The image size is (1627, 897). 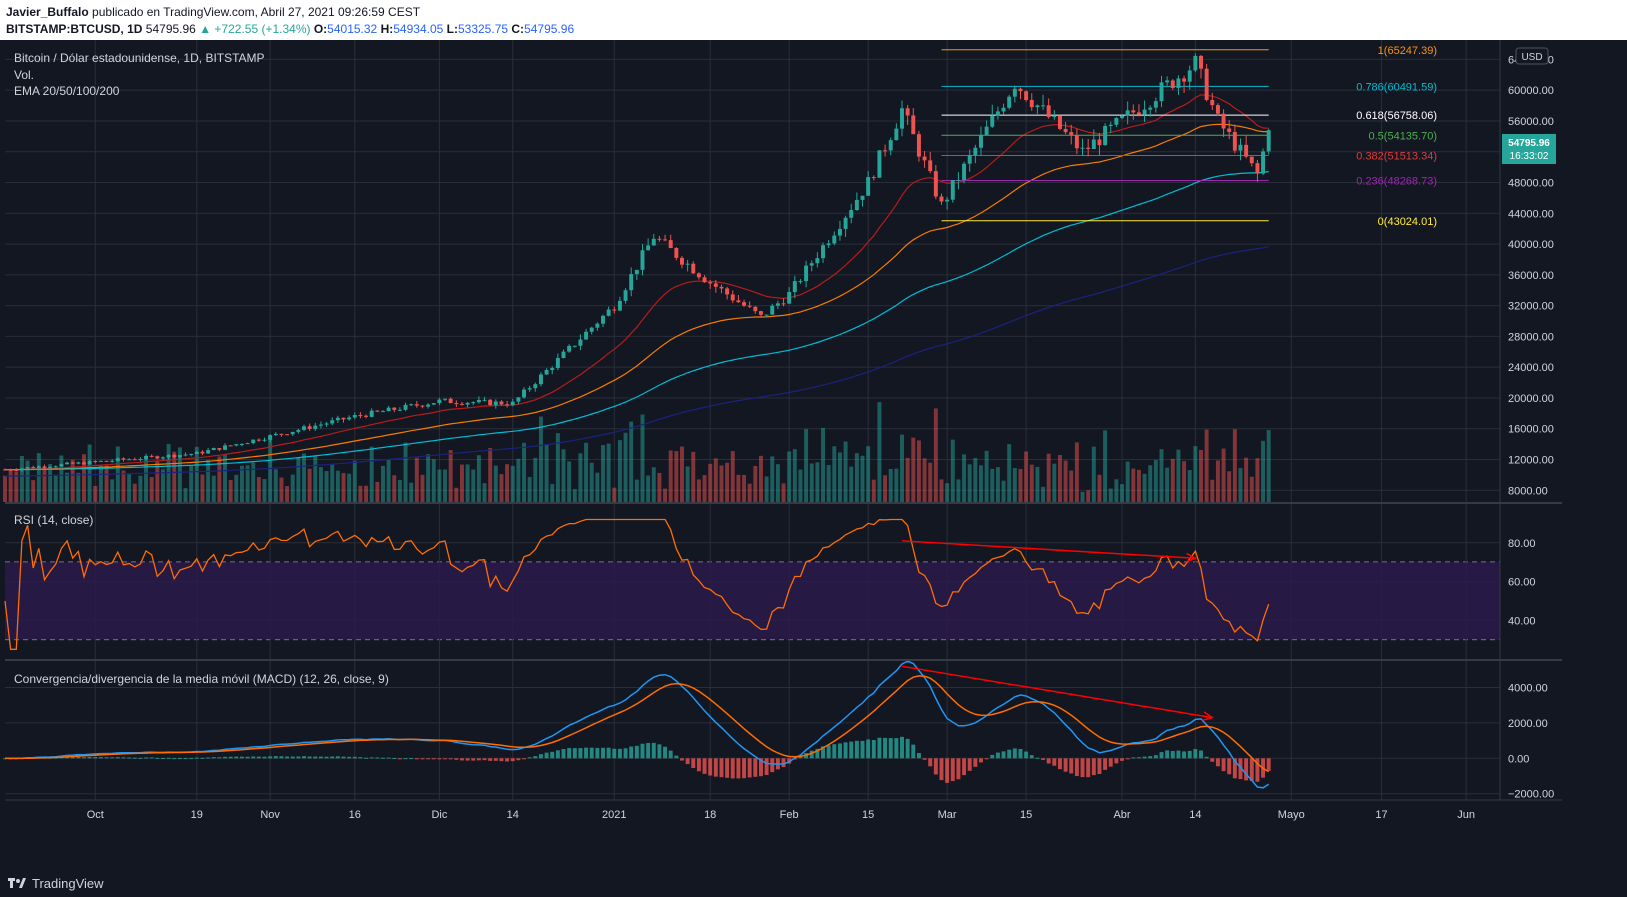 What do you see at coordinates (1396, 116) in the screenshot?
I see `fib-level-label: 0.618(56758.06)` at bounding box center [1396, 116].